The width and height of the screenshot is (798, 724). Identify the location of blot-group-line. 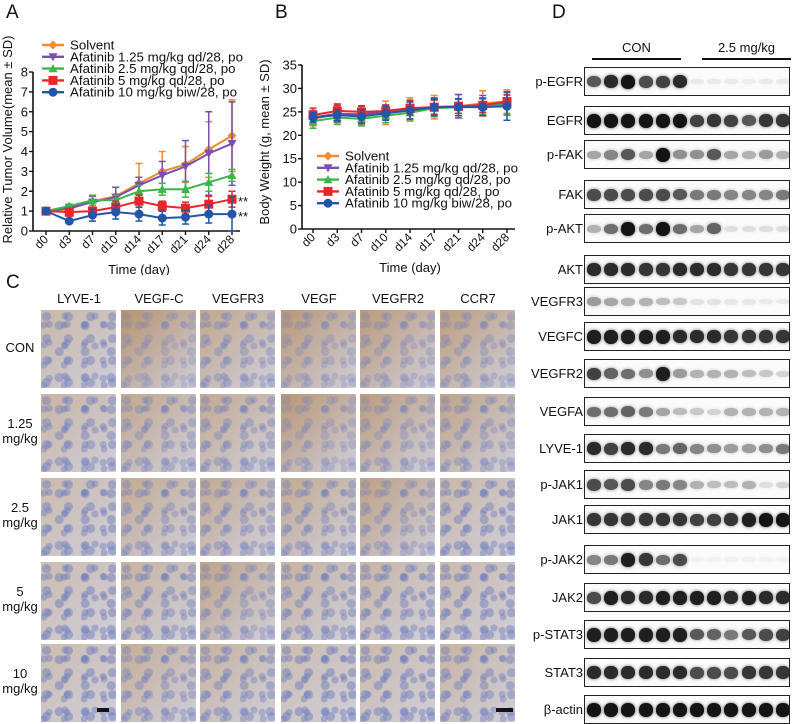
(636, 59).